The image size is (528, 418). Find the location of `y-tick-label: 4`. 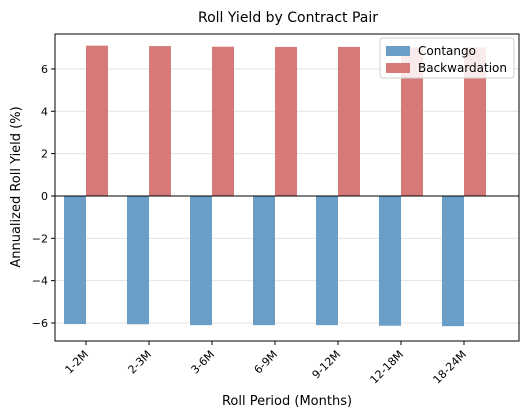

y-tick-label: 4 is located at coordinates (44, 111).